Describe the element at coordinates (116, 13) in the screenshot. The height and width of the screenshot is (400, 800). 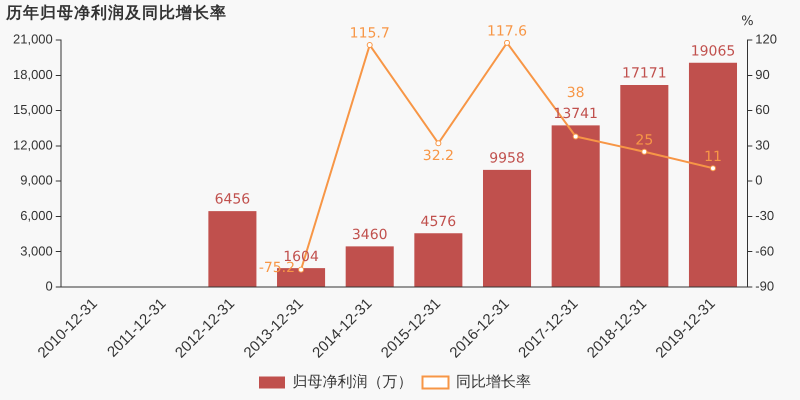
I see `chart-title: 历年归母净利润及同比增长率` at that location.